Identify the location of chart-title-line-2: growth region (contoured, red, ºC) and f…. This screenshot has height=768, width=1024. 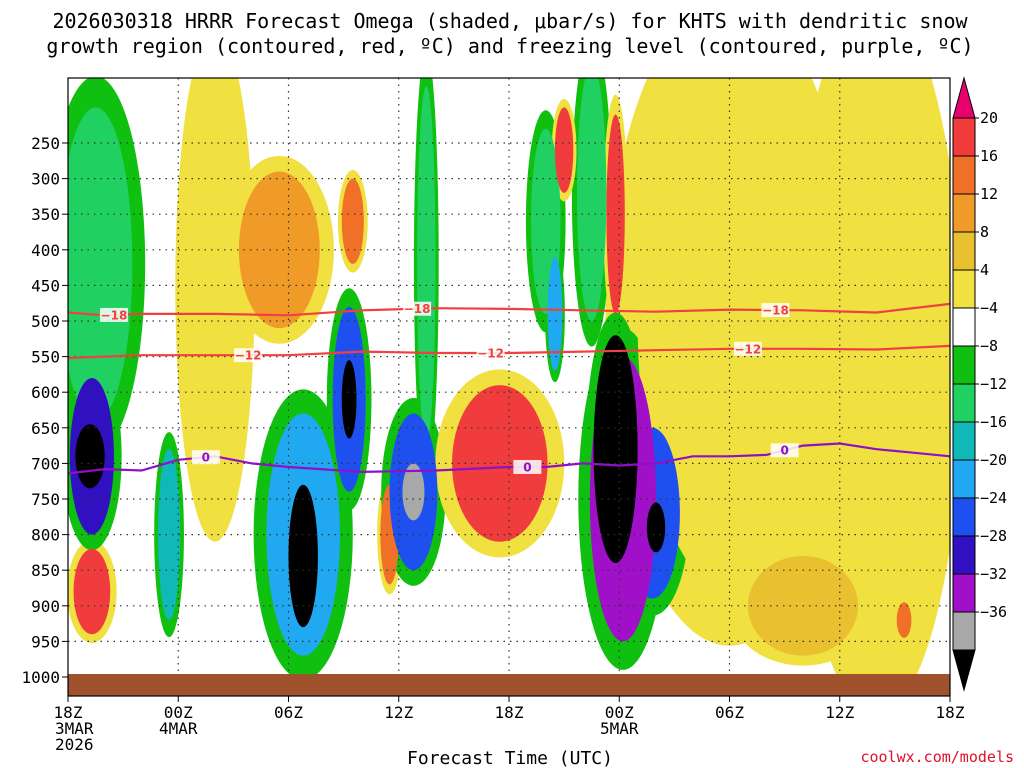
(509, 46).